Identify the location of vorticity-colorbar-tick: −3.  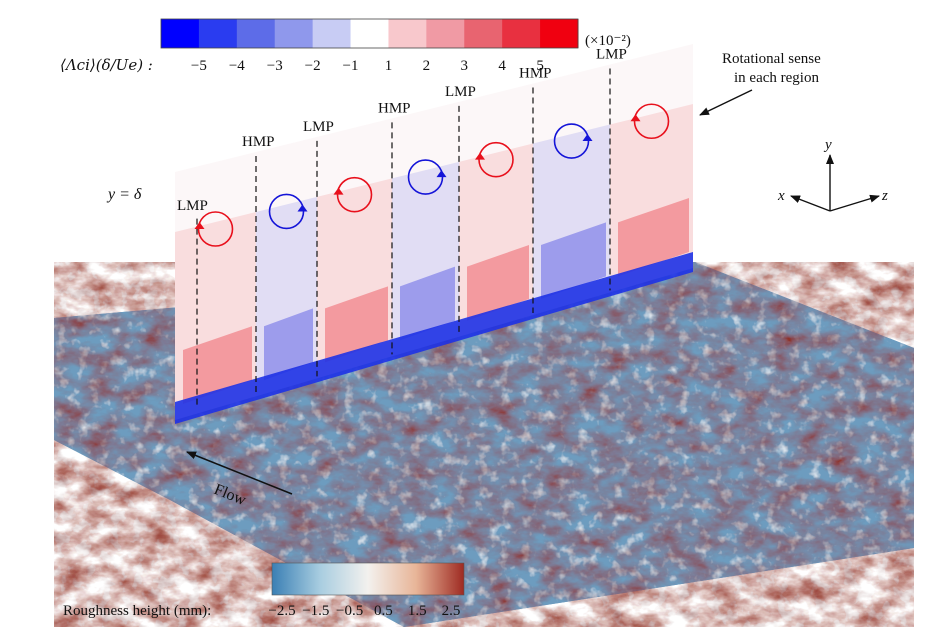
(275, 66).